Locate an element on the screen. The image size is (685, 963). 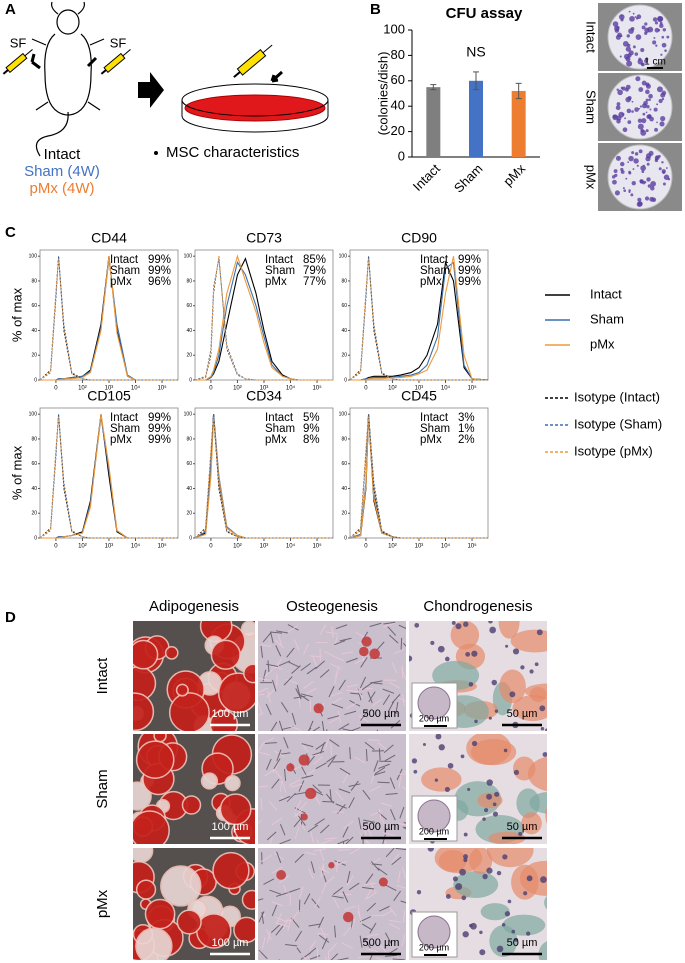
x-tick-label: 0 is located at coordinates (211, 547).